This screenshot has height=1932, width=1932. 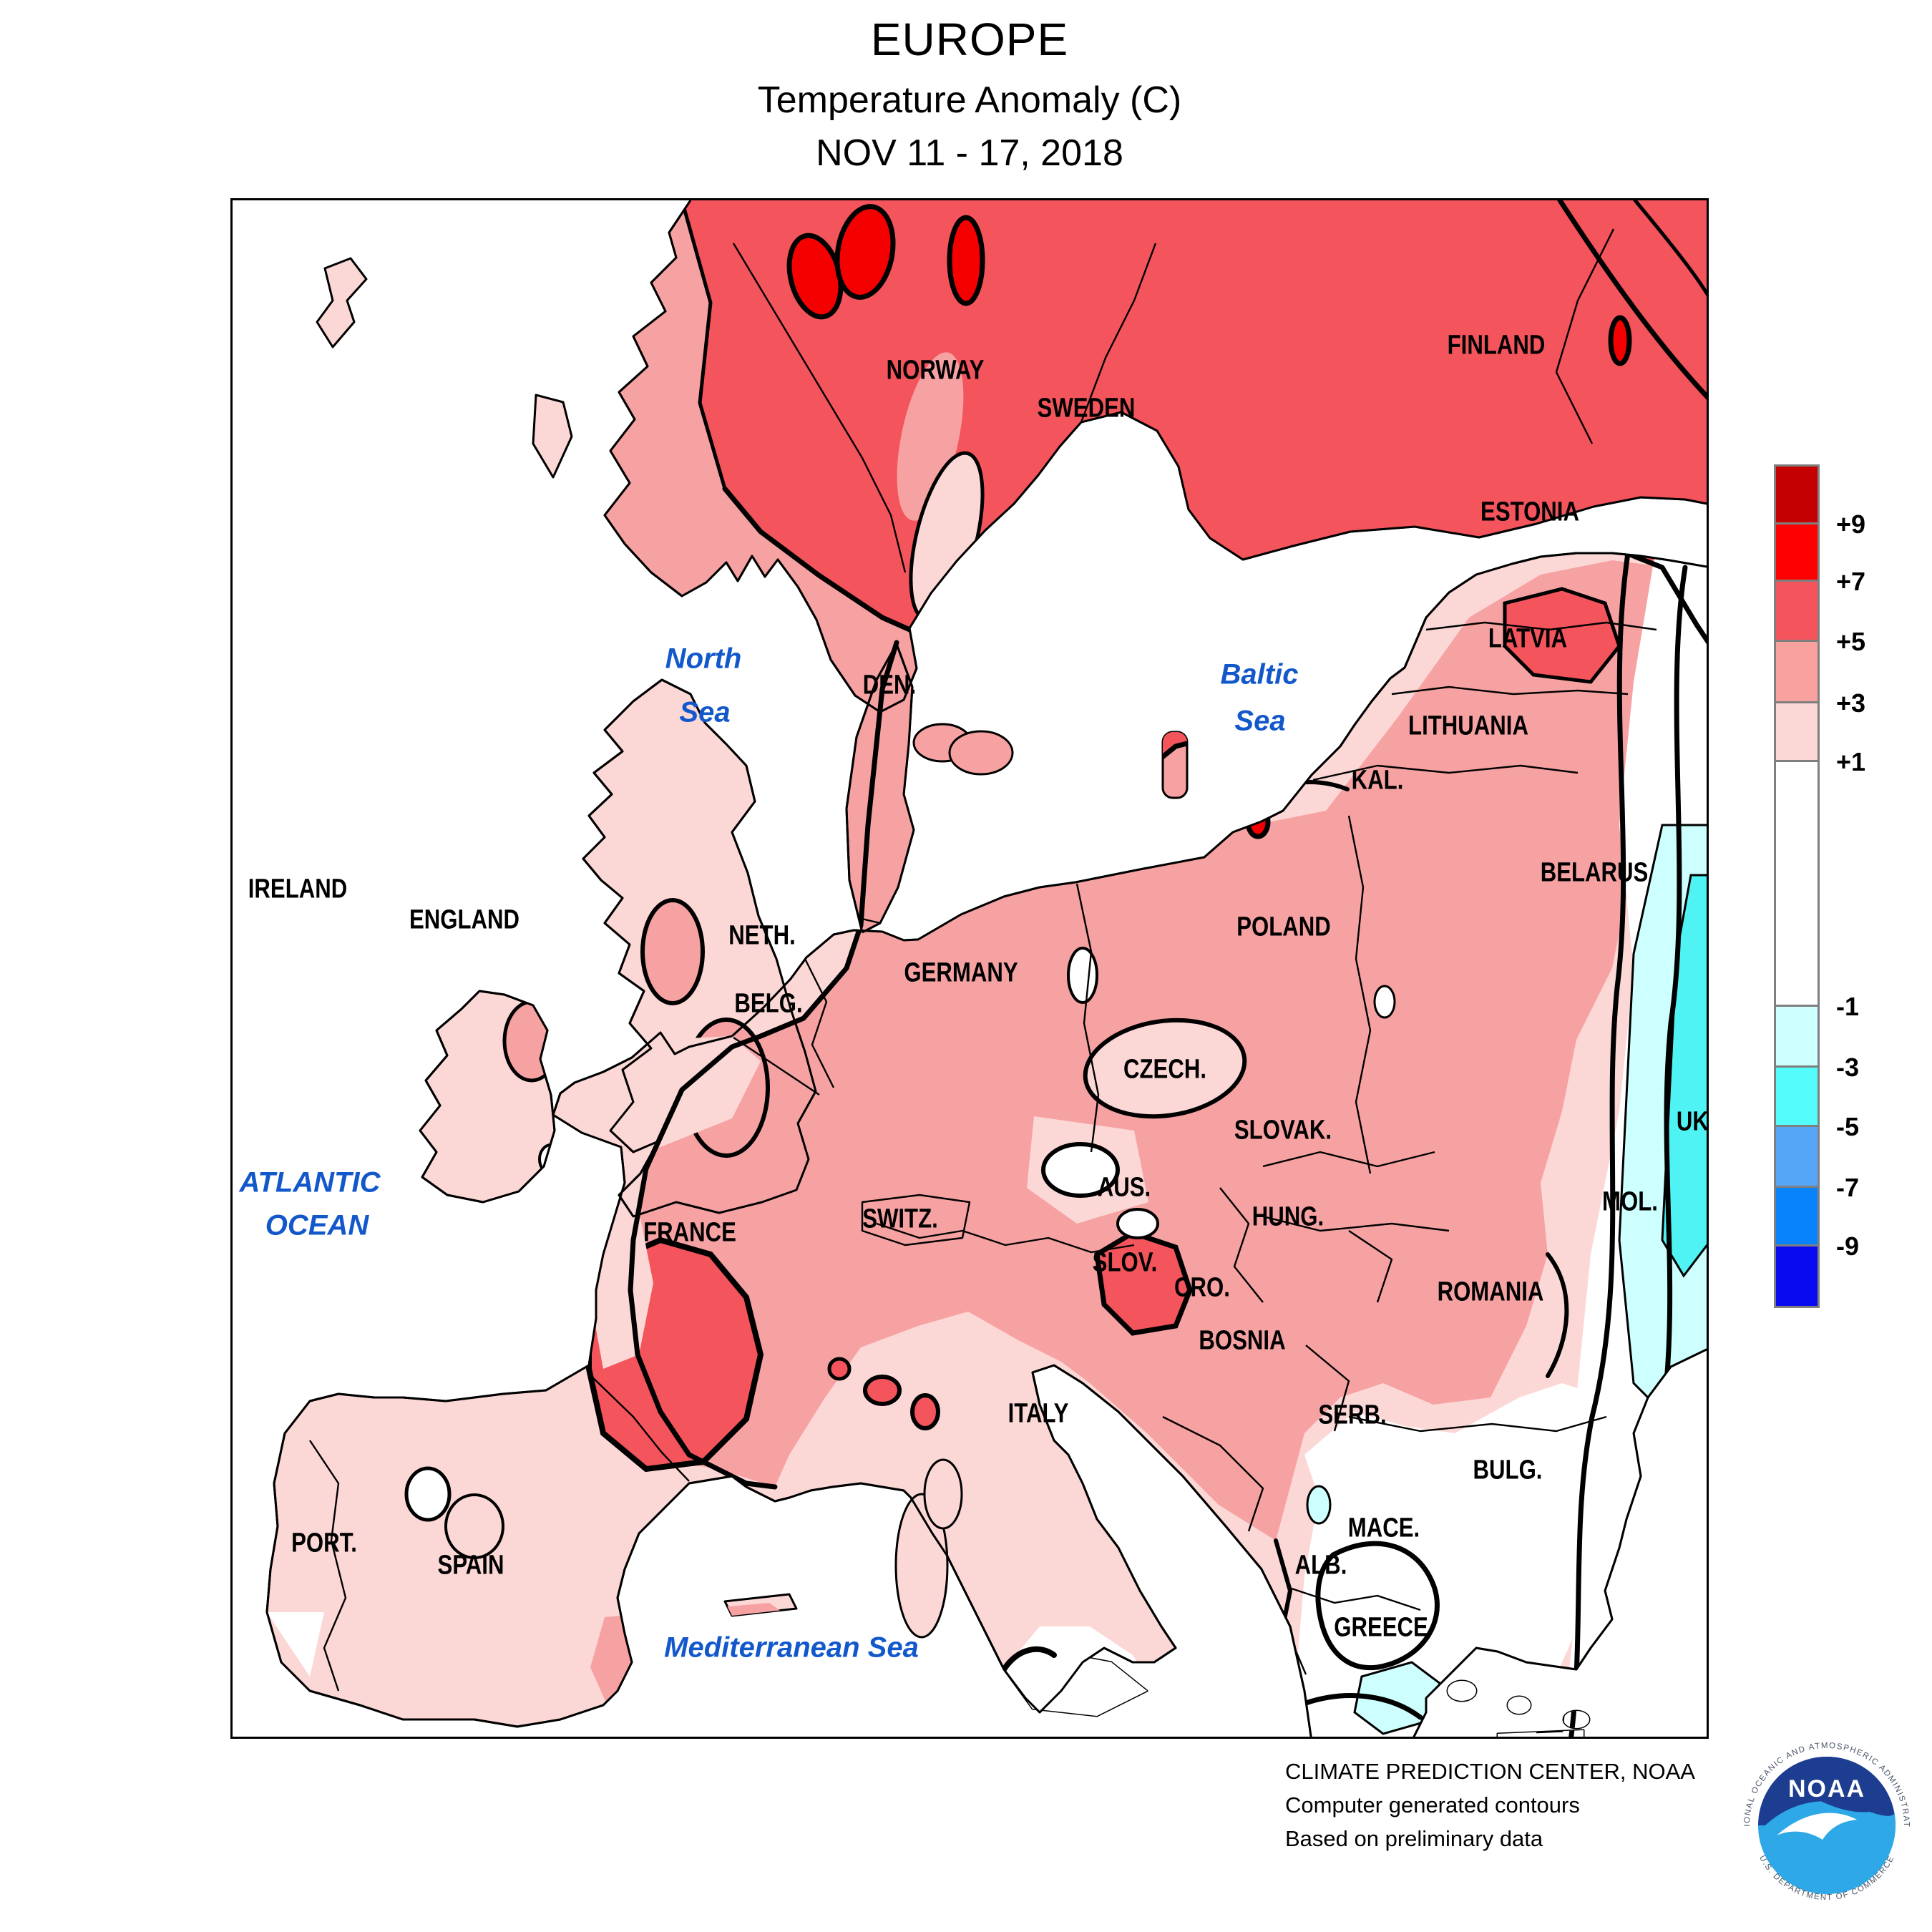 What do you see at coordinates (791, 1647) in the screenshot?
I see `sea-label-mediterranean-sea: Mediterranean Sea` at bounding box center [791, 1647].